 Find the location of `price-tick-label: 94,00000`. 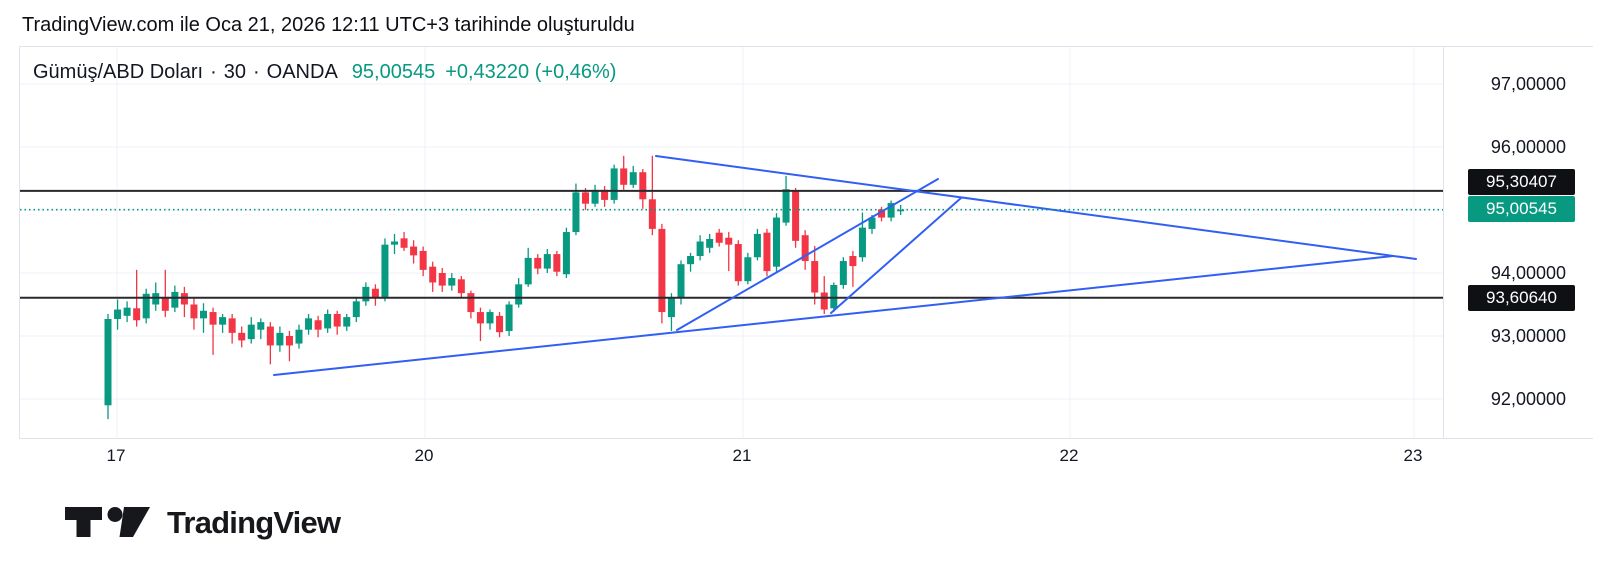

price-tick-label: 94,00000 is located at coordinates (1528, 273).